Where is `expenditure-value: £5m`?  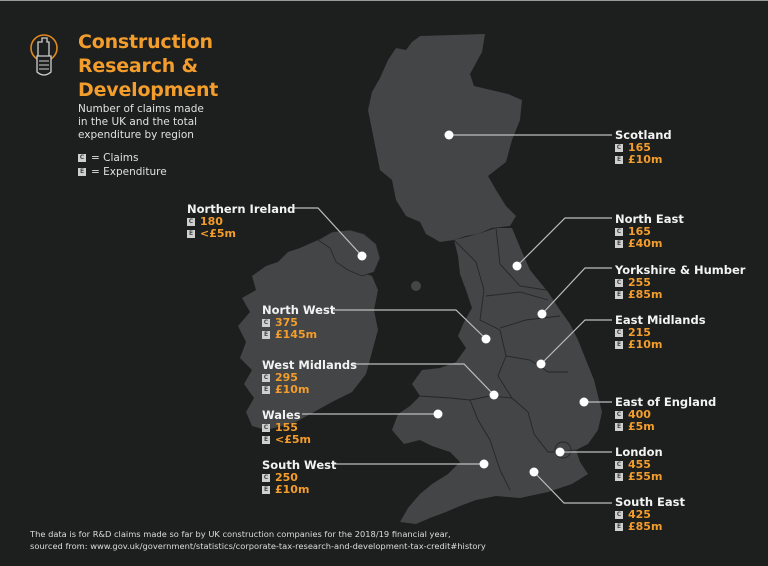
expenditure-value: £5m is located at coordinates (641, 426).